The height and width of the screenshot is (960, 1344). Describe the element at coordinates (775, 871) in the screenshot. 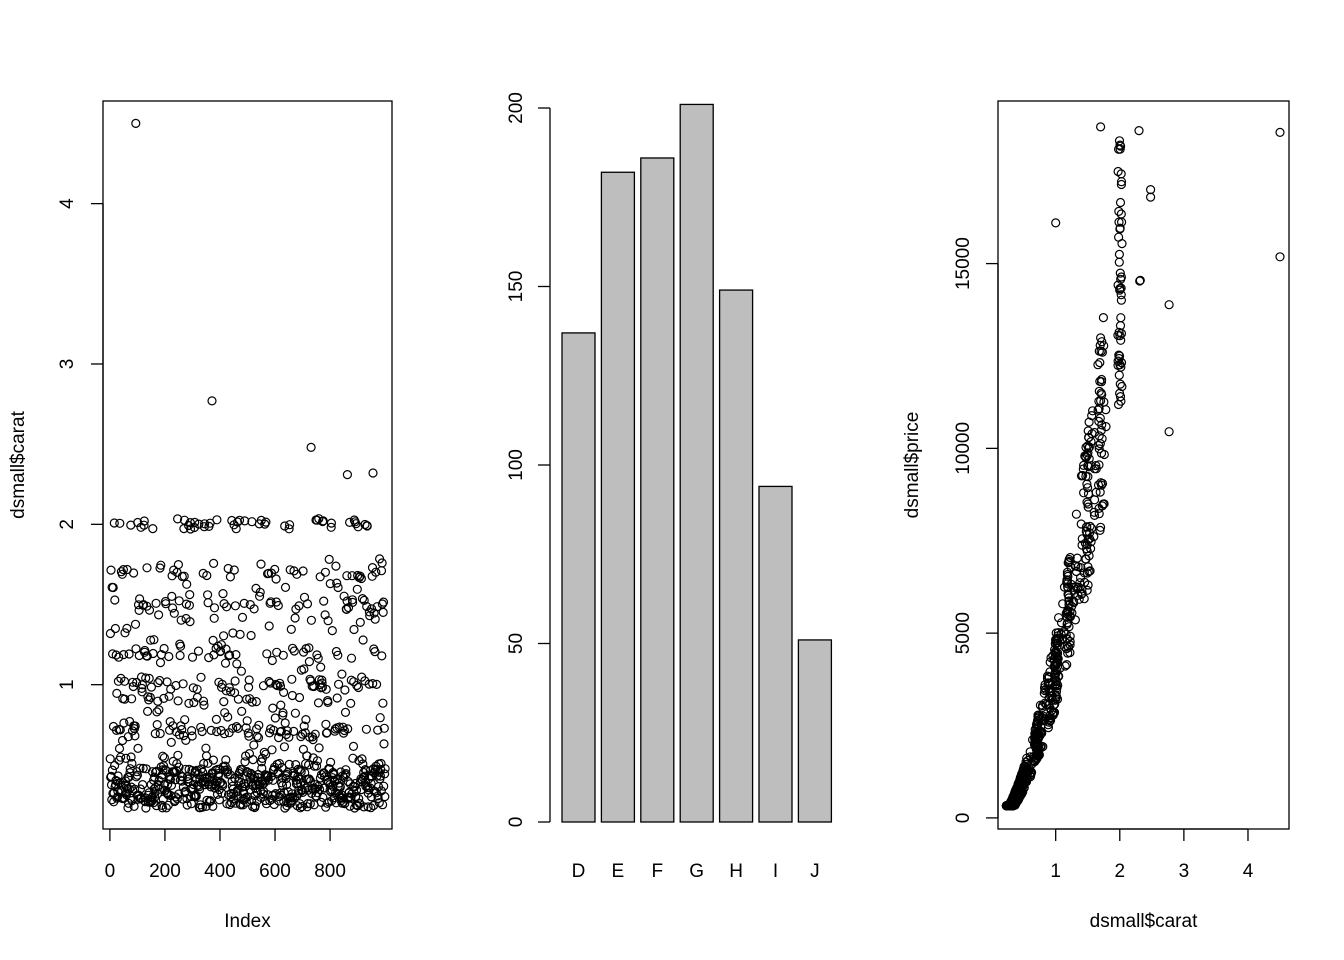

I see `category-label: I` at that location.